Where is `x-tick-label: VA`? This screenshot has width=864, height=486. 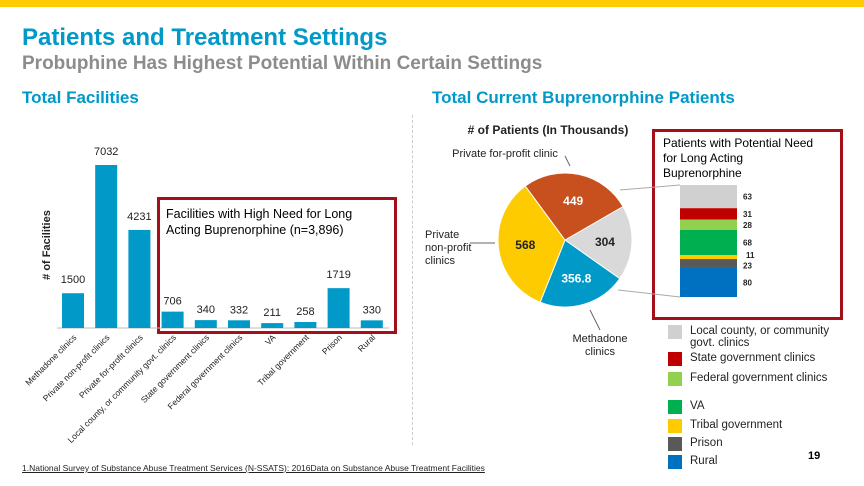
x-tick-label: VA is located at coordinates (270, 339).